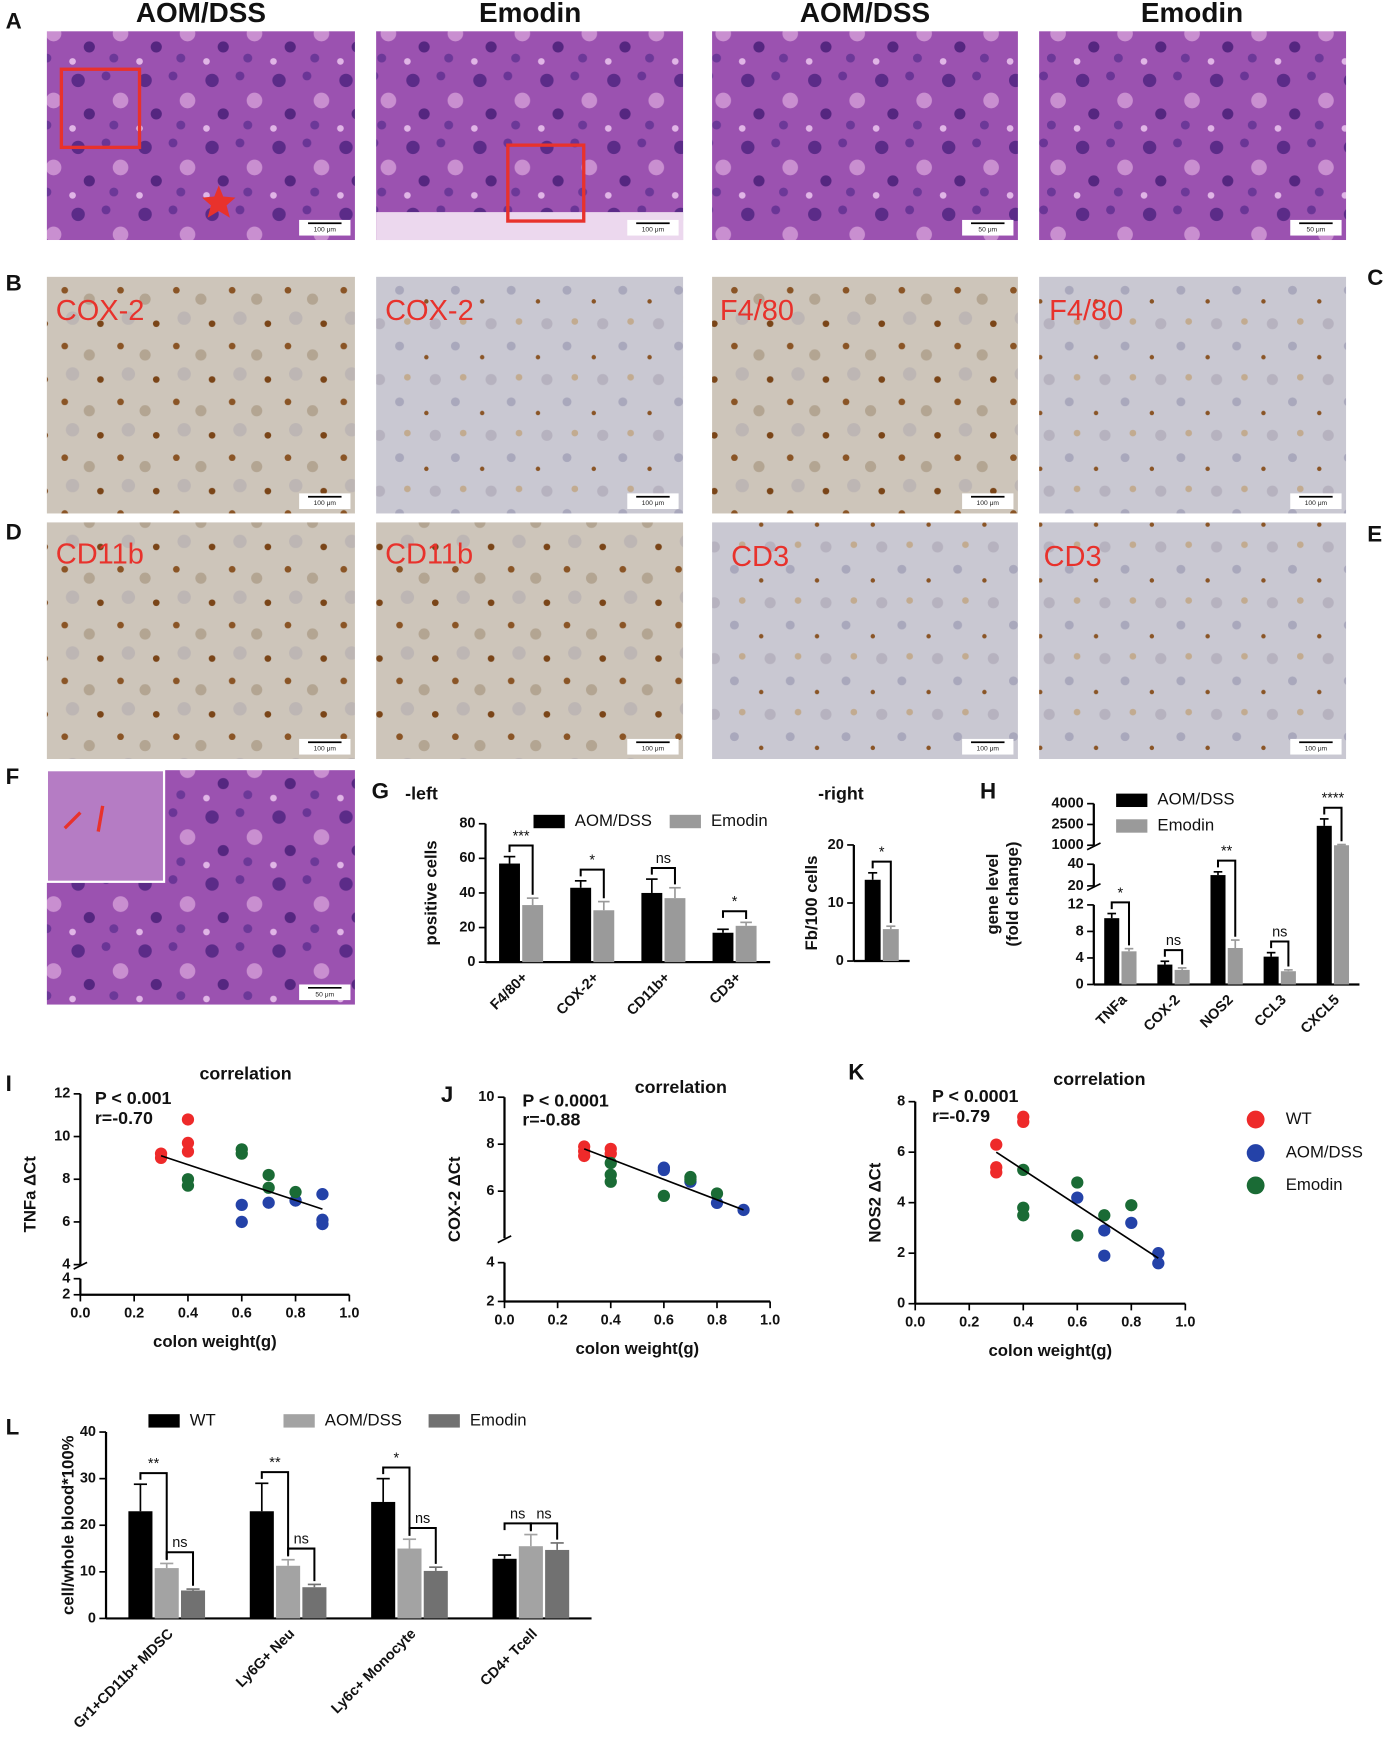  What do you see at coordinates (105, 826) in the screenshot?
I see `inset` at bounding box center [105, 826].